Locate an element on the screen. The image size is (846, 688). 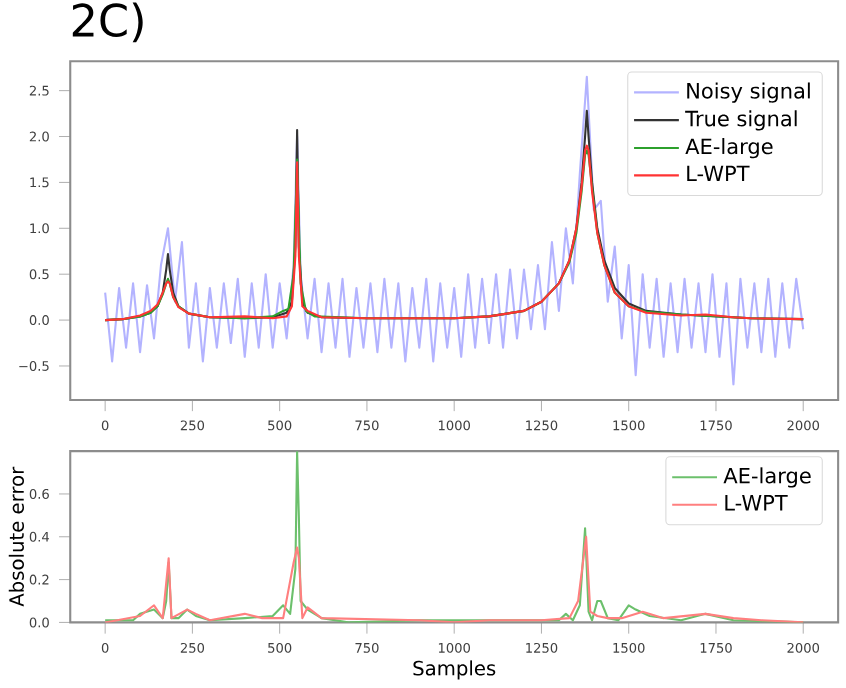
line-series is located at coordinates (454, 579).